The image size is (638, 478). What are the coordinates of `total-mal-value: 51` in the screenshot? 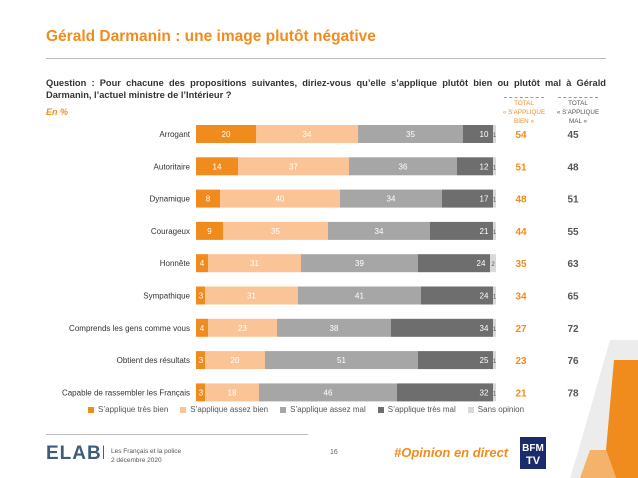 It's located at (573, 200).